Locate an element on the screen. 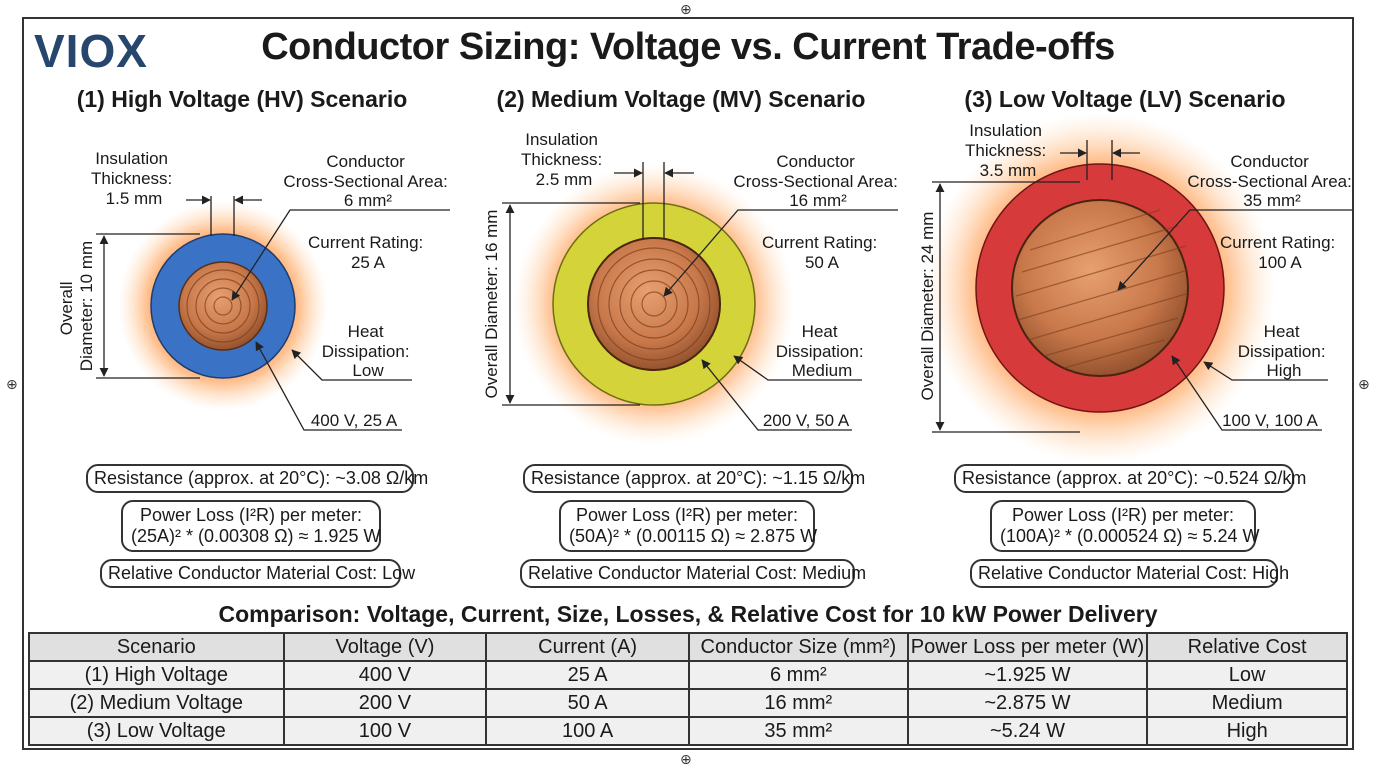 This screenshot has width=1376, height=768. lv-conductor is located at coordinates (1100, 288).